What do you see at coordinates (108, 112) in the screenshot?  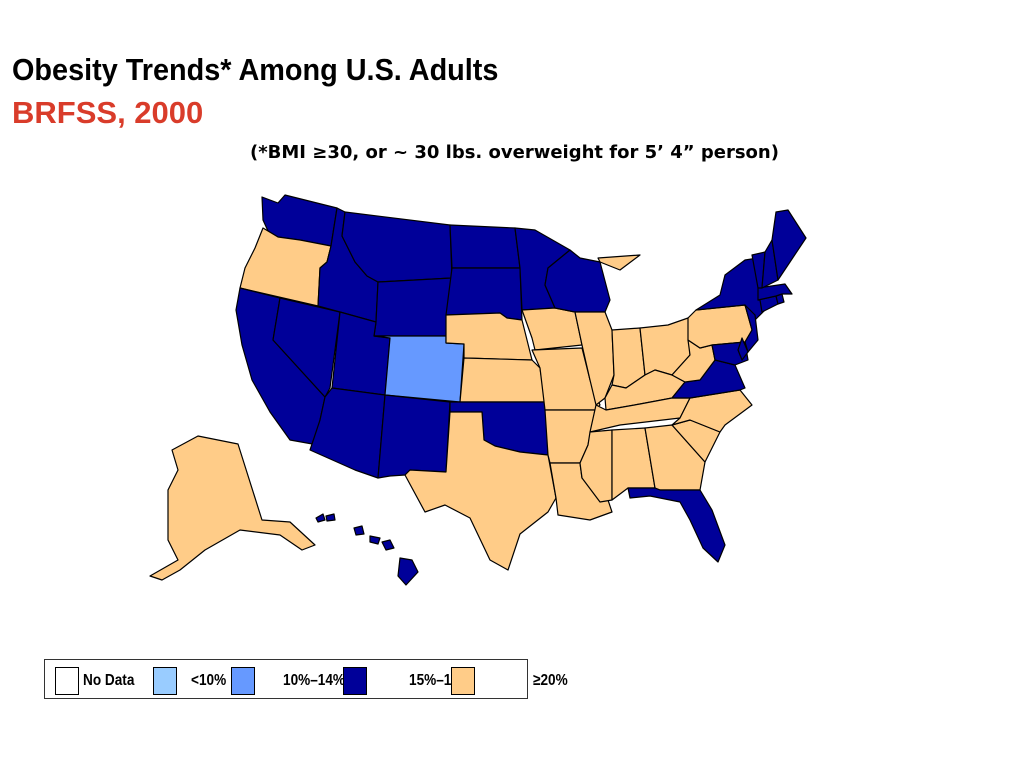 I see `page-subtitle: BRFSS, 2000` at bounding box center [108, 112].